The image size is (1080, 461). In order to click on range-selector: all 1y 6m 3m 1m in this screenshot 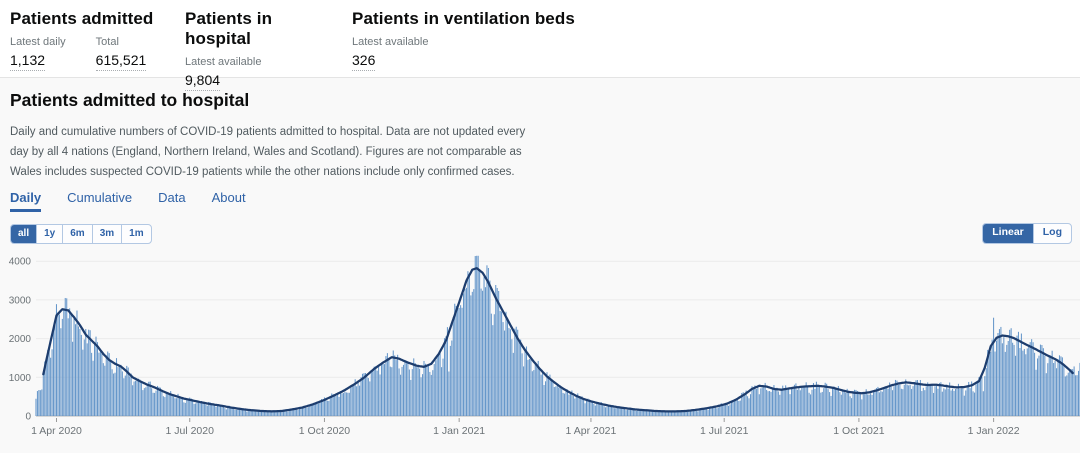, I will do `click(81, 233)`.